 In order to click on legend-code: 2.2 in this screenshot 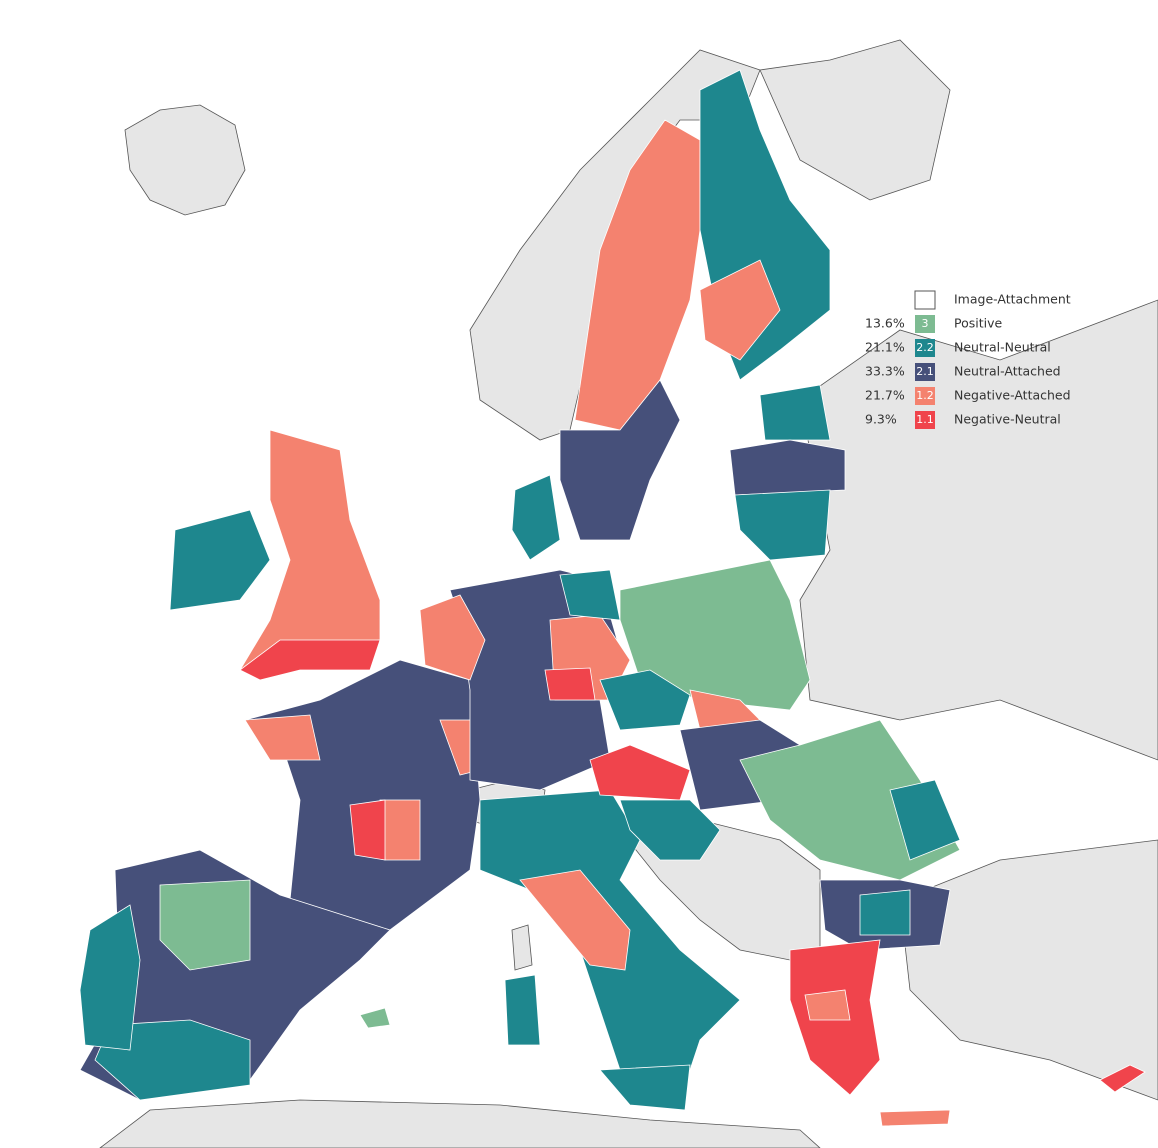, I will do `click(925, 347)`.